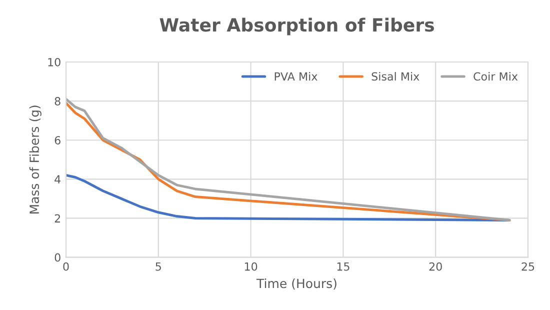  I want to click on y-axis-title: Mass of Fibers (g), so click(35, 160).